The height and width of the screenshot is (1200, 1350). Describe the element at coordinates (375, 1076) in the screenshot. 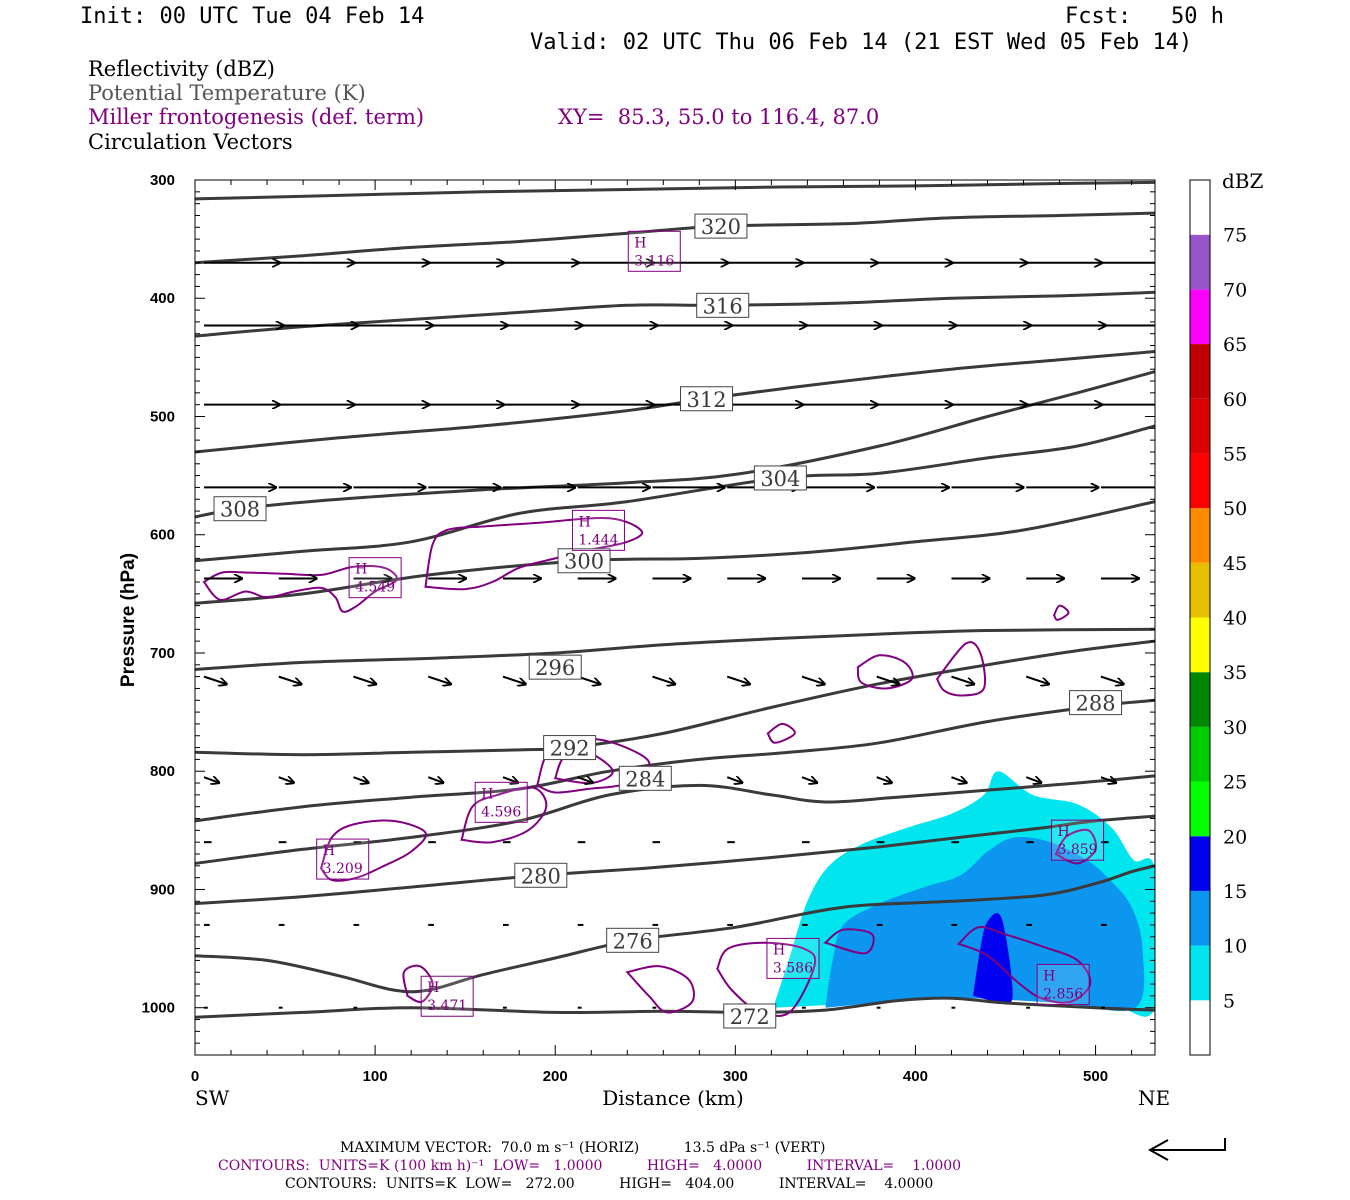

I see `x-tick-label: 100` at that location.